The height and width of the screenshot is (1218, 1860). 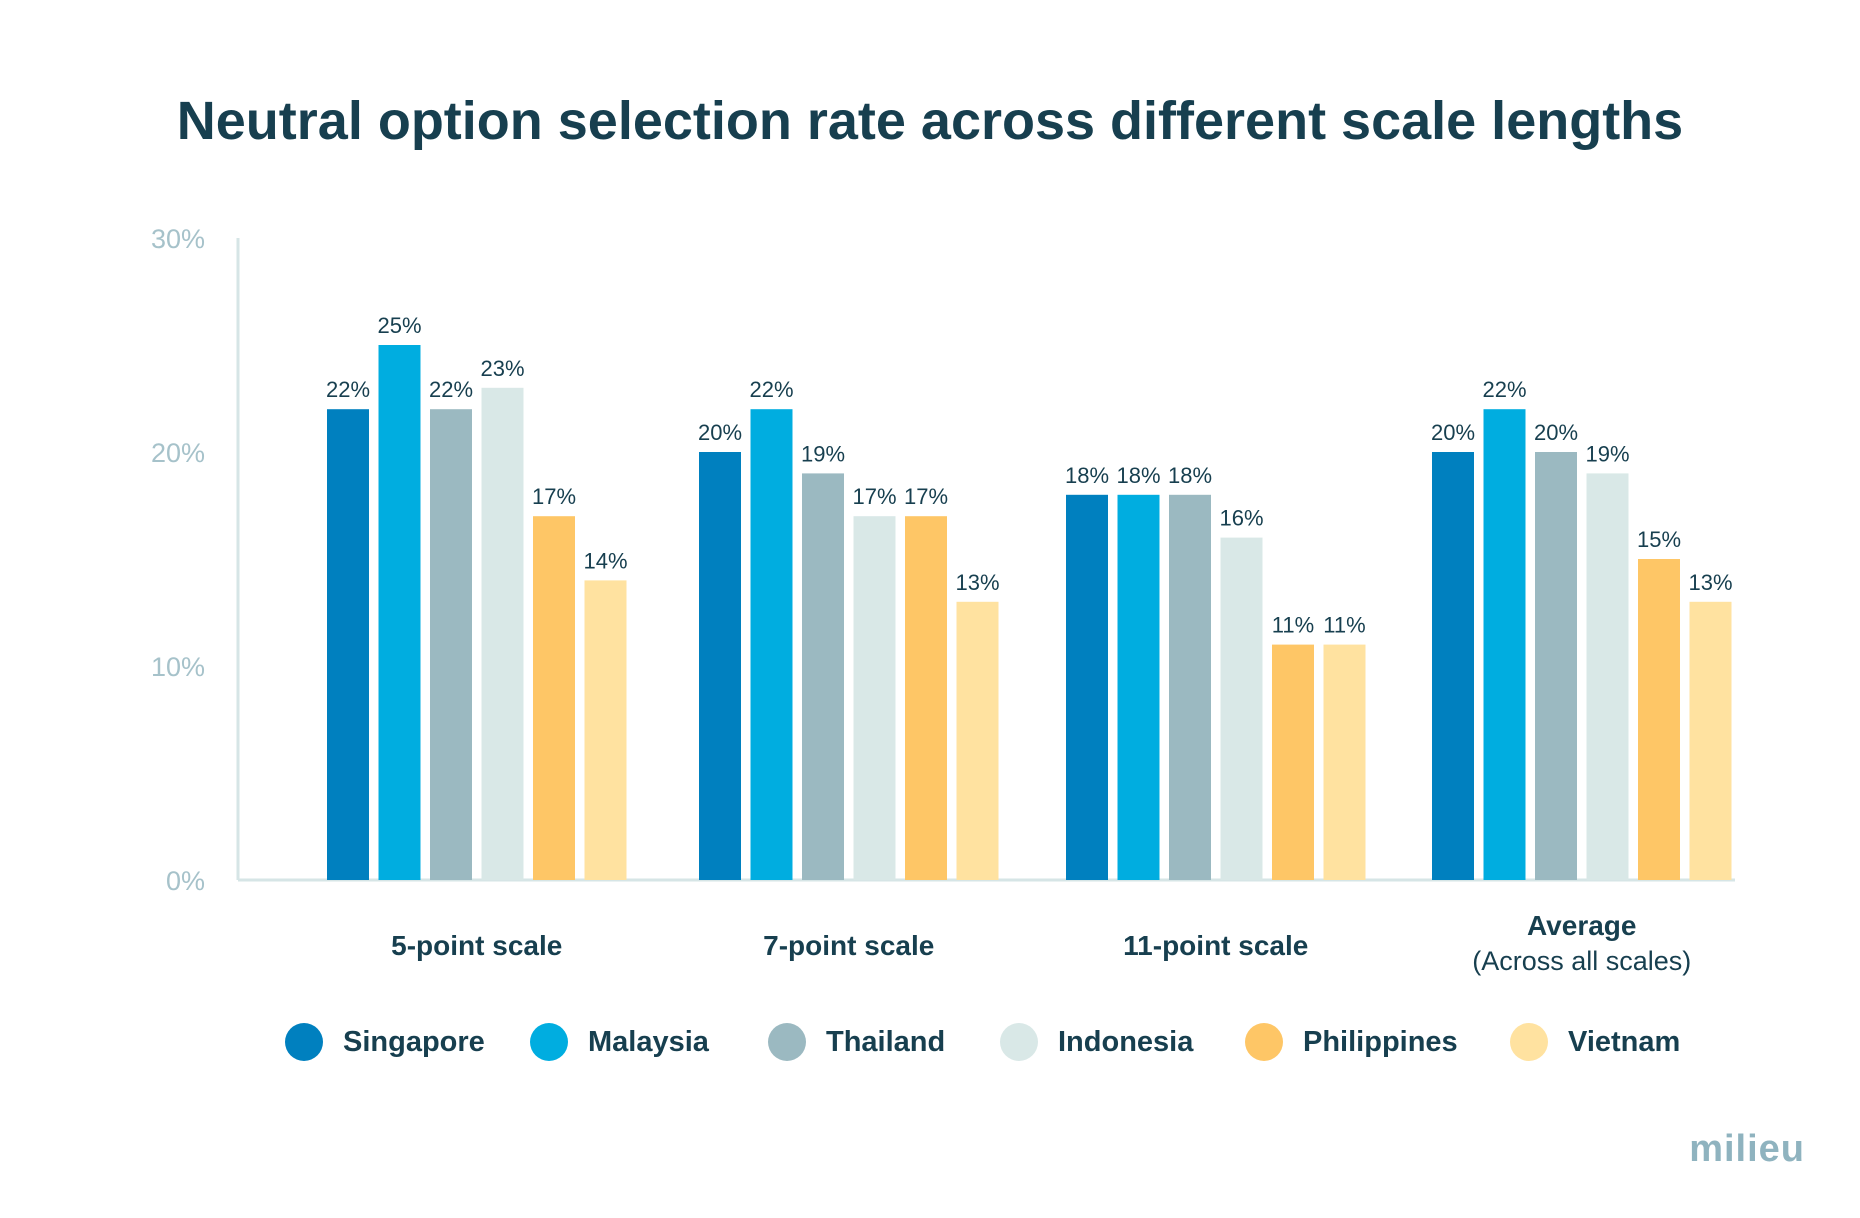 I want to click on data-label: 14%, so click(x=605, y=560).